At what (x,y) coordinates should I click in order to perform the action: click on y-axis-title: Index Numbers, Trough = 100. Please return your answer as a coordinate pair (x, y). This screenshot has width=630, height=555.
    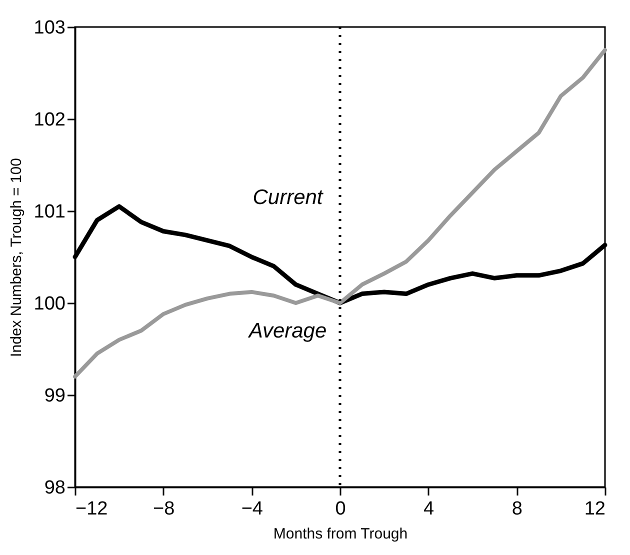
    Looking at the image, I should click on (16, 257).